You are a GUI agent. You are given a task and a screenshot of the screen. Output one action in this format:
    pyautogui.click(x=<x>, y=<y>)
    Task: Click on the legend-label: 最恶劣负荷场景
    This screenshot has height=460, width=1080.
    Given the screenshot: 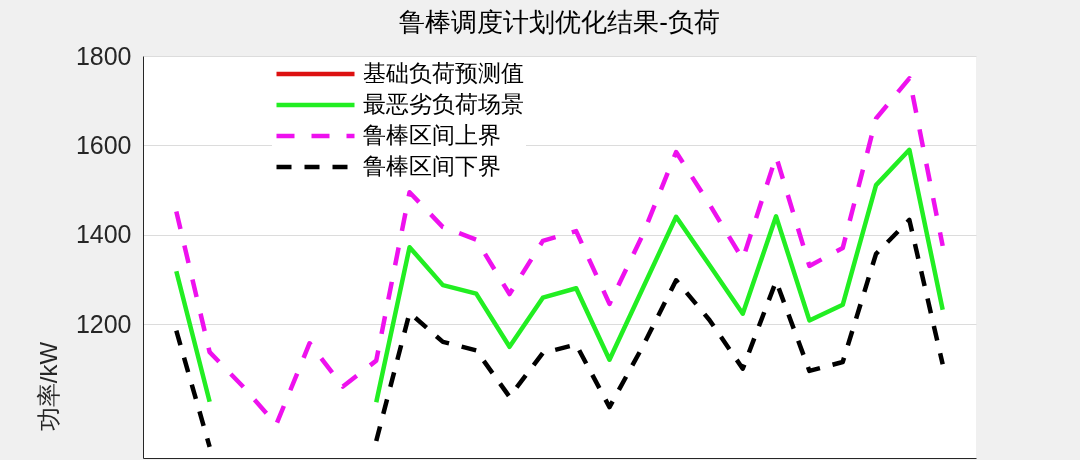 What is the action you would take?
    pyautogui.click(x=443, y=104)
    